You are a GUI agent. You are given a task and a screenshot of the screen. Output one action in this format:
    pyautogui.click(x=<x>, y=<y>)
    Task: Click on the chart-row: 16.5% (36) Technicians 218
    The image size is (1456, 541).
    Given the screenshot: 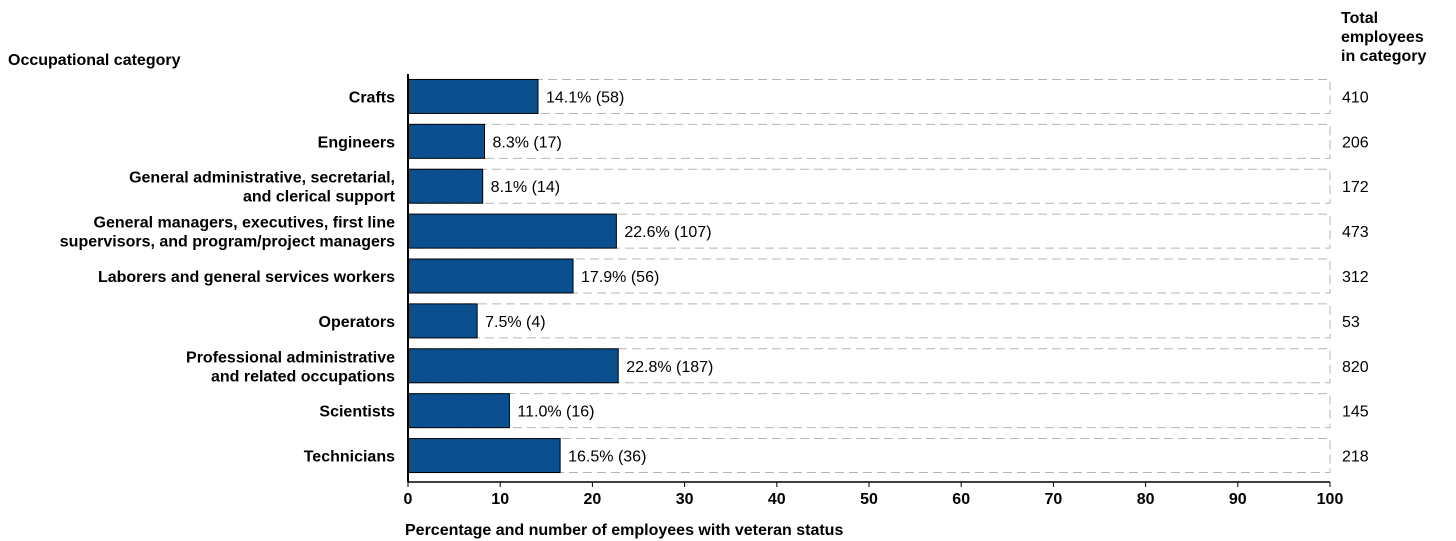 What is the action you would take?
    pyautogui.click(x=836, y=456)
    